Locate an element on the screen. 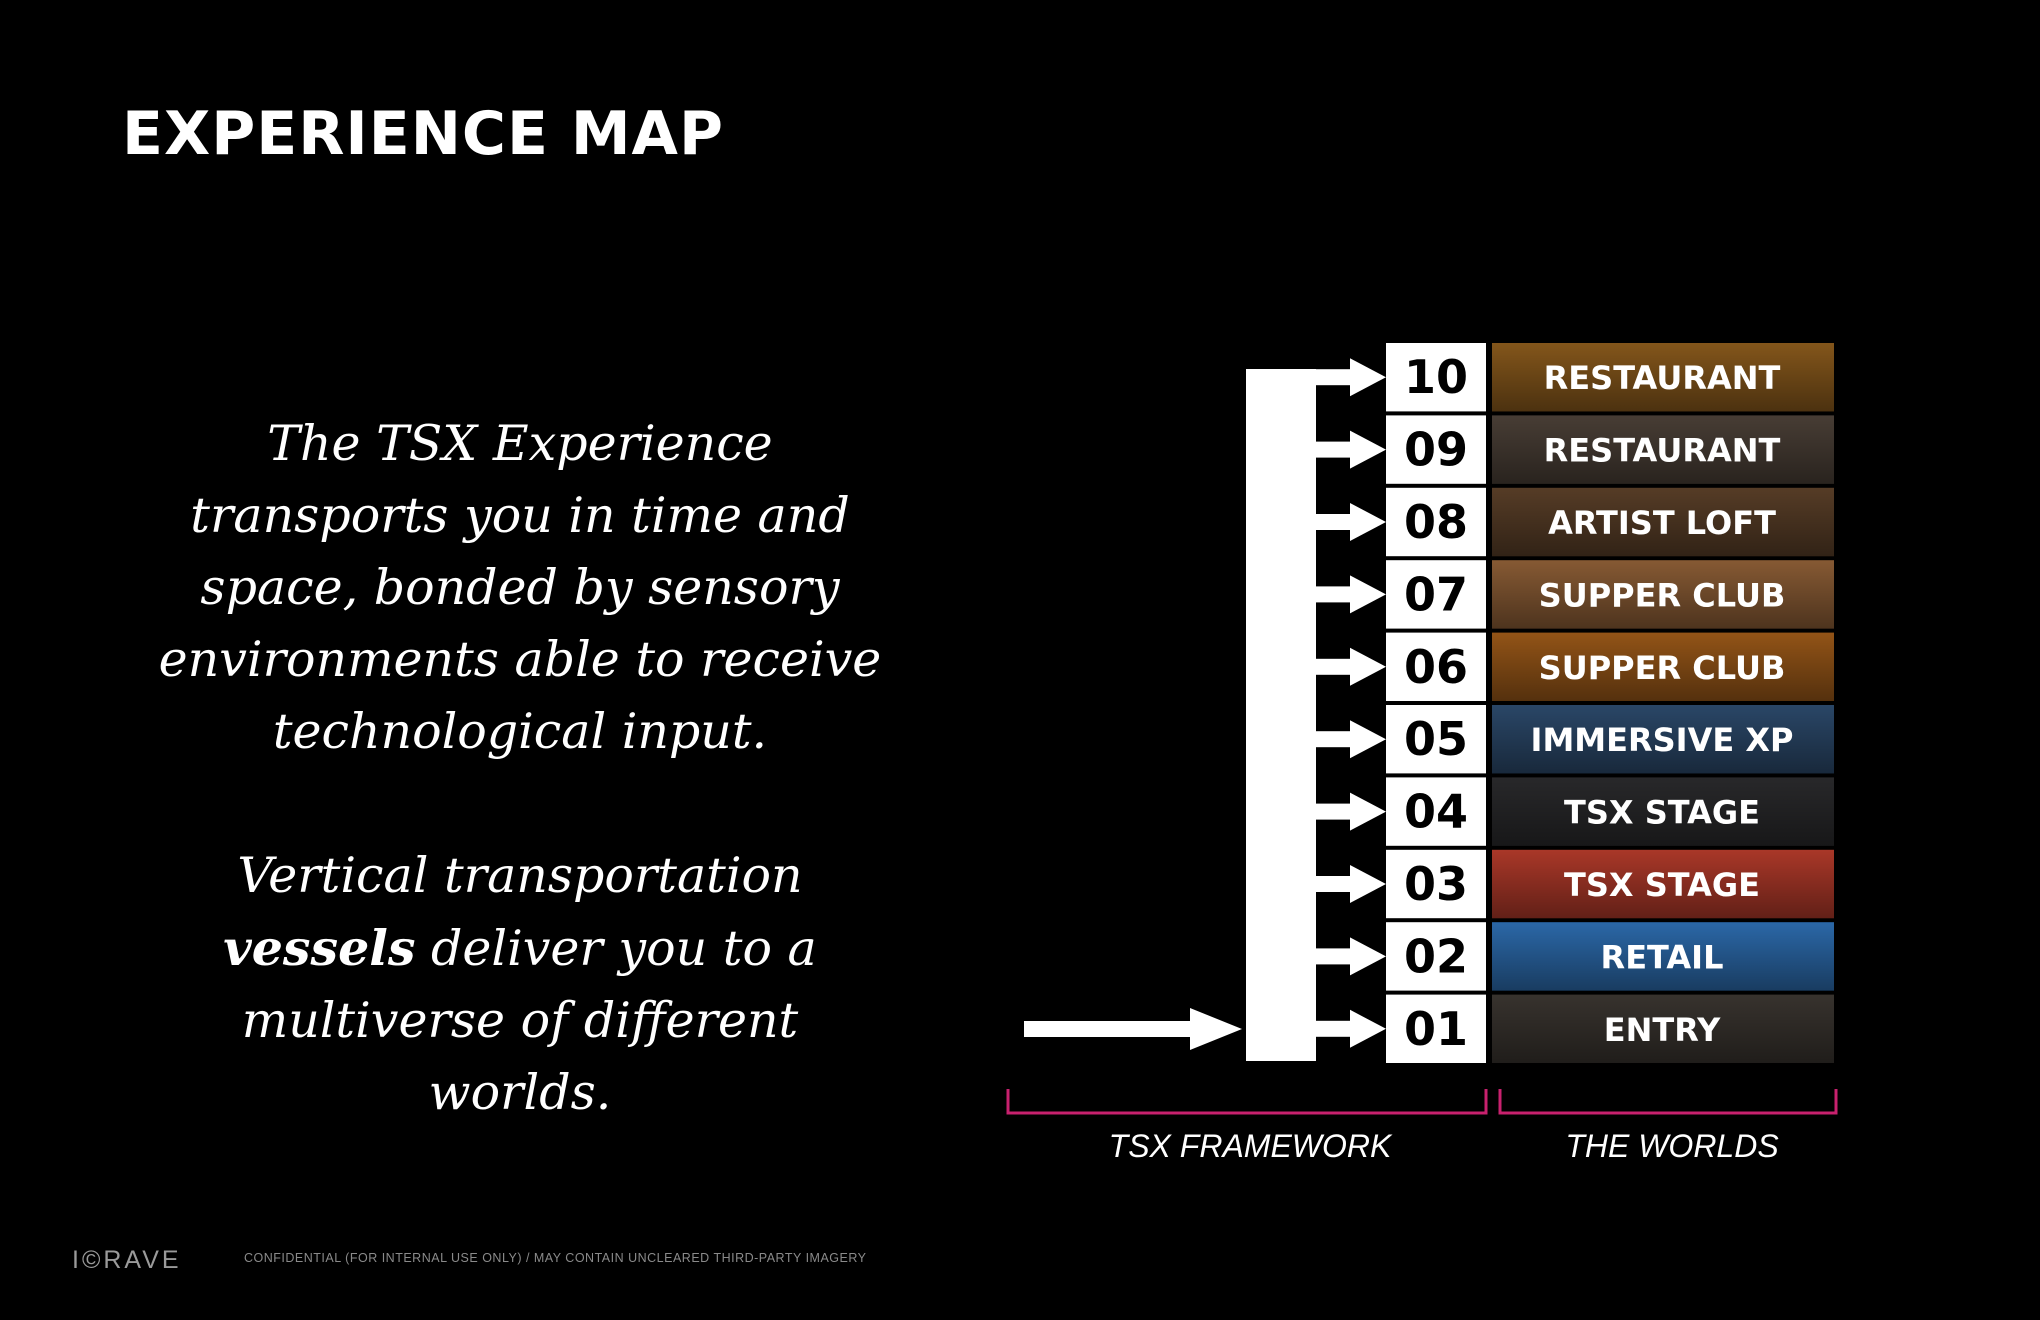 This screenshot has width=2040, height=1320. floor-row-02: 02 RETAIL is located at coordinates (1574, 956).